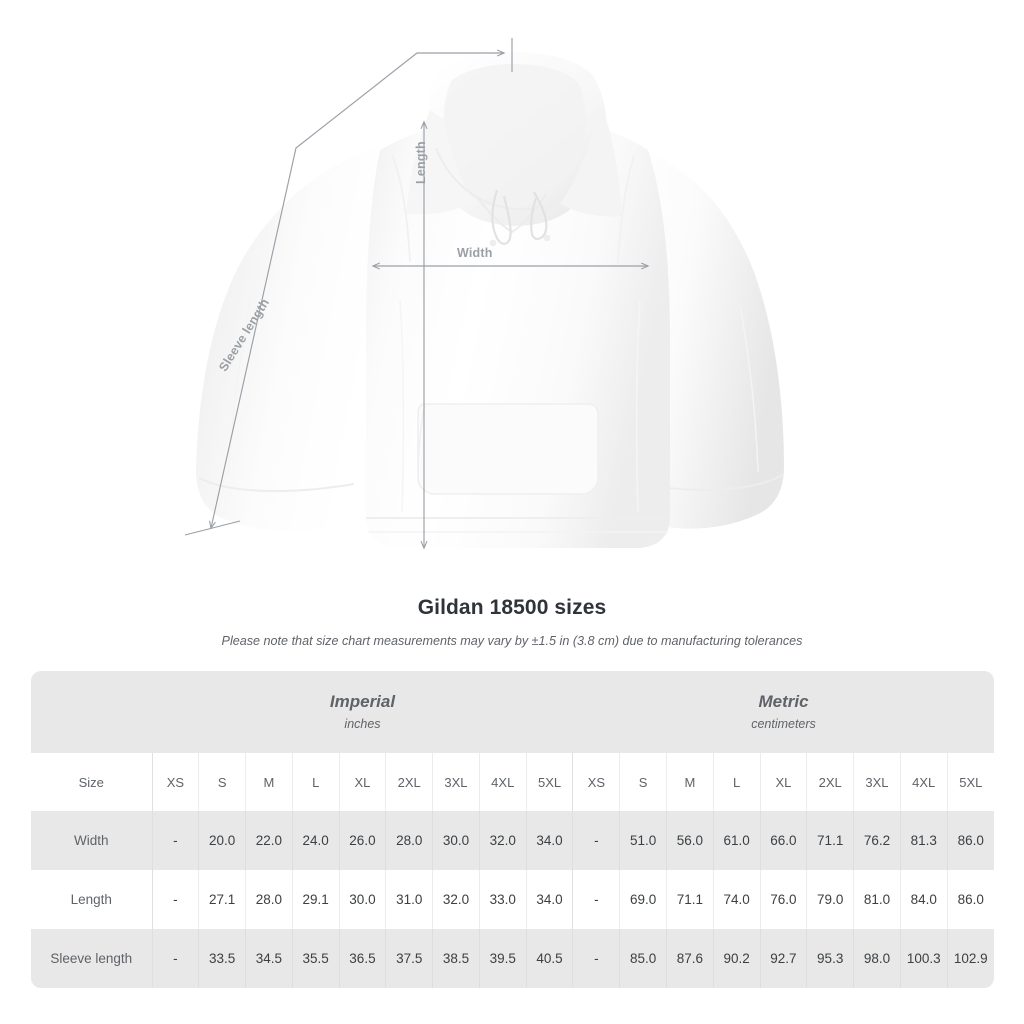 Image resolution: width=1024 pixels, height=1024 pixels. I want to click on cell-metric-s: 51.0, so click(643, 840).